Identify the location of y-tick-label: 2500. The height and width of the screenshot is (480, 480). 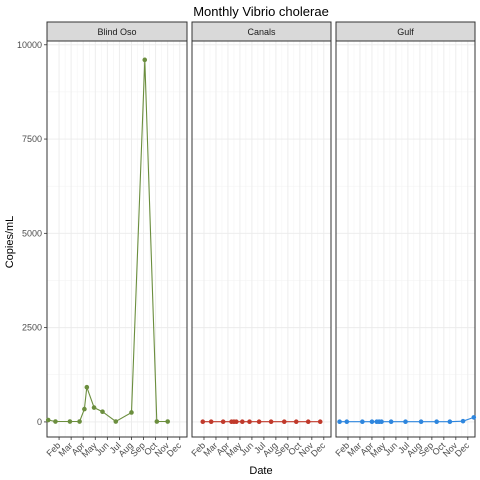
(32, 328).